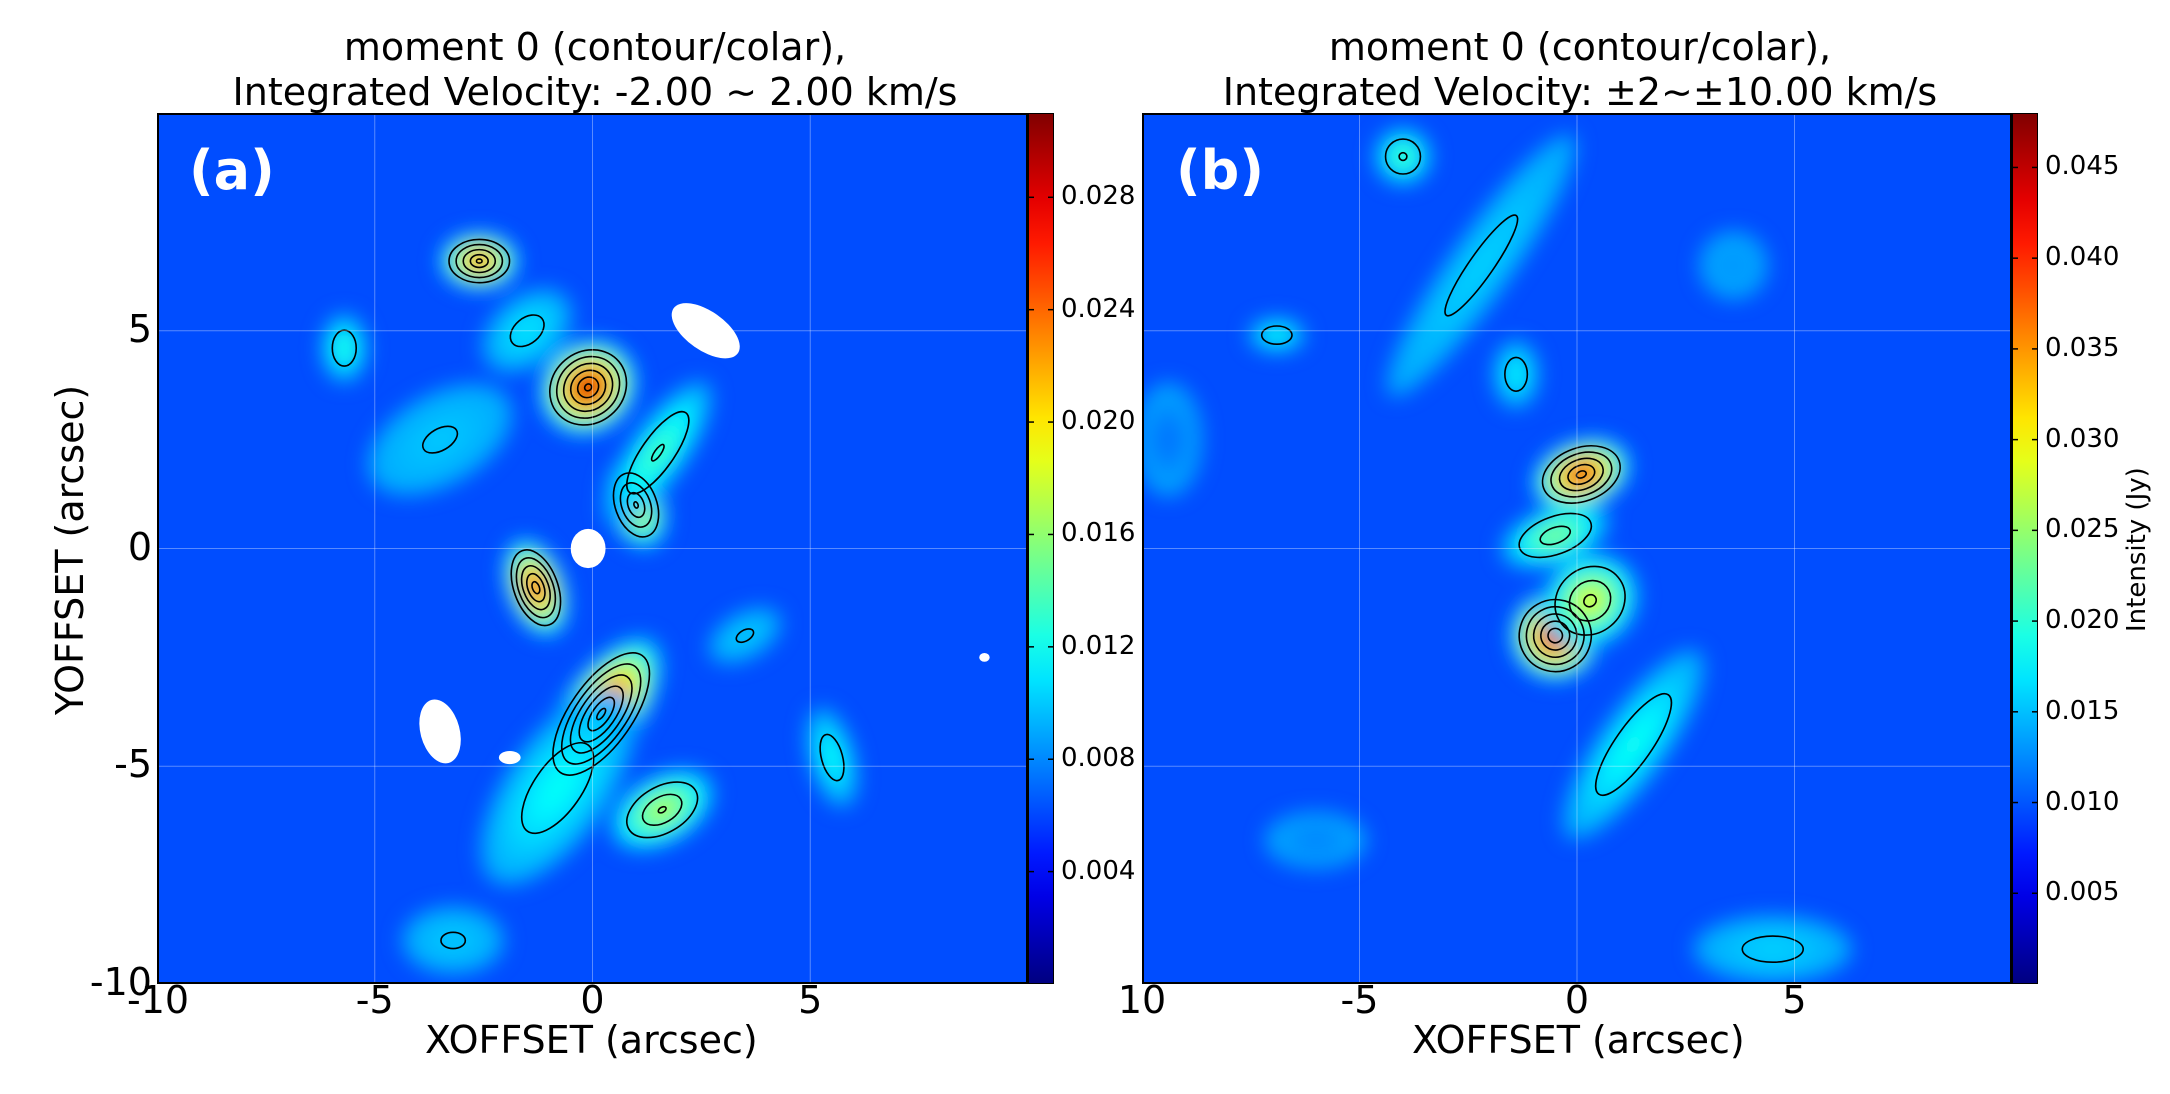 The height and width of the screenshot is (1094, 2170). What do you see at coordinates (1580, 47) in the screenshot?
I see `panel-b-title-line1: moment 0 (contour/colar),` at bounding box center [1580, 47].